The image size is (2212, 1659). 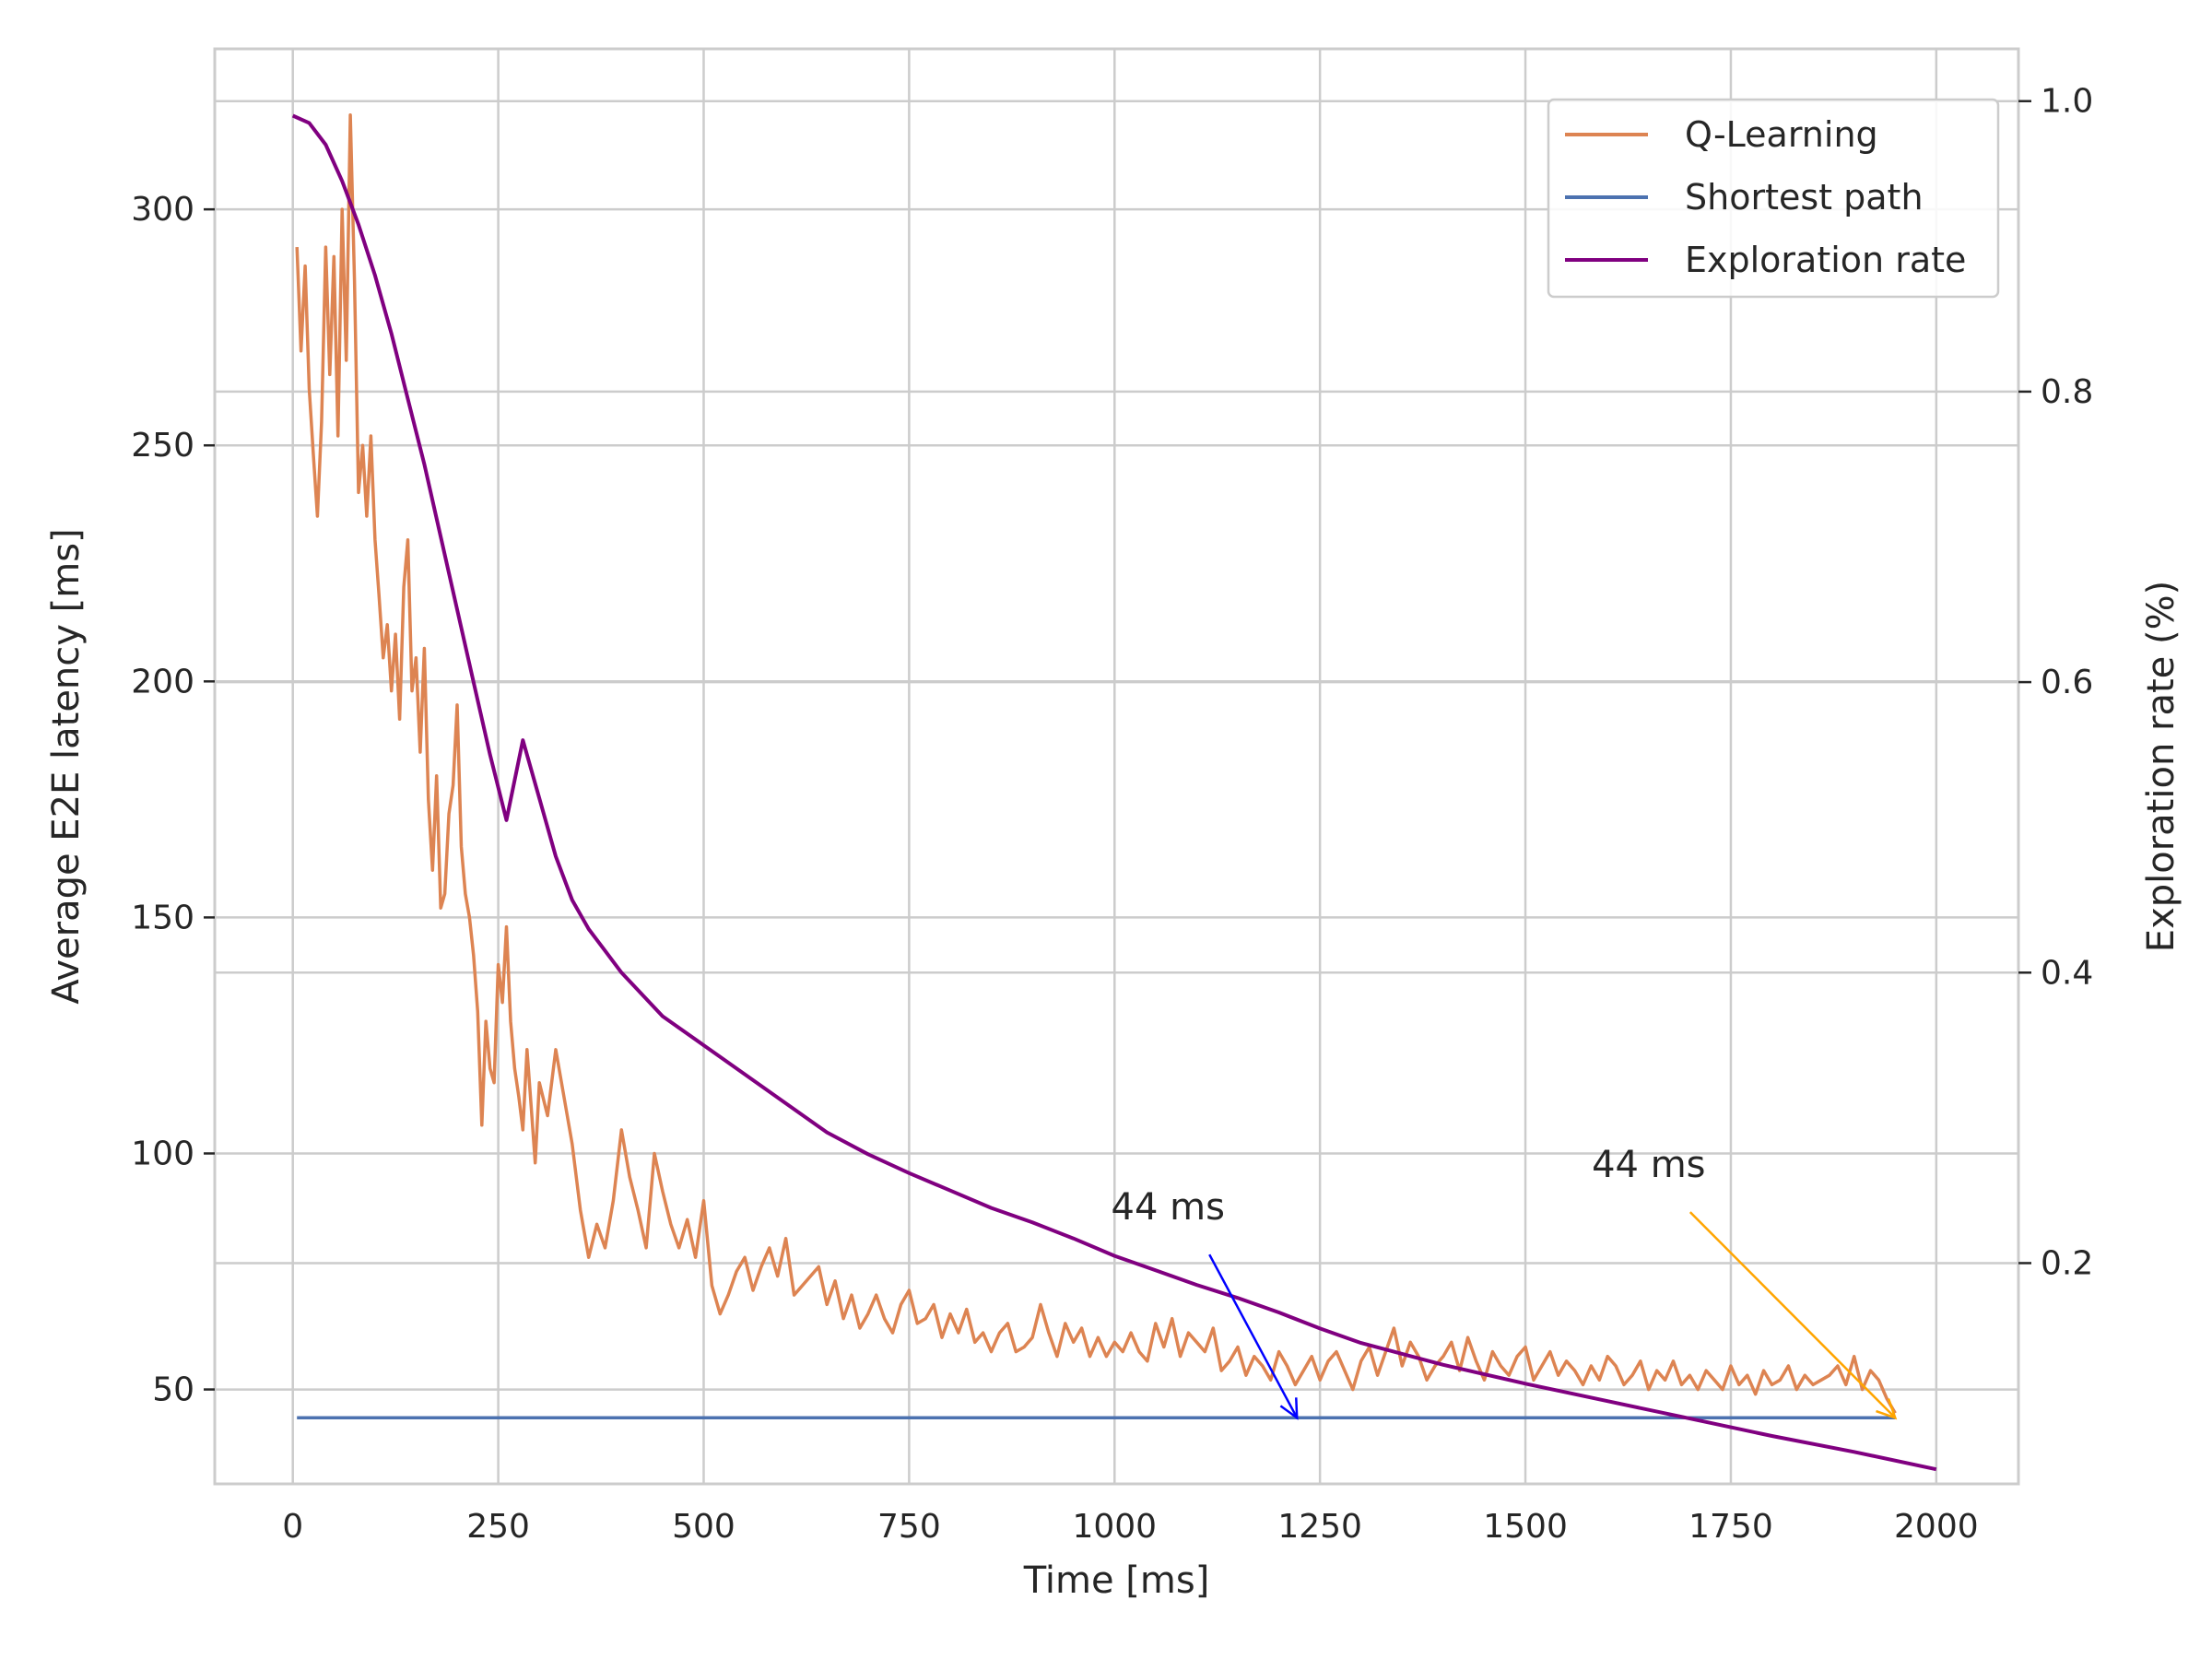 I want to click on legend-box, so click(x=1773, y=198).